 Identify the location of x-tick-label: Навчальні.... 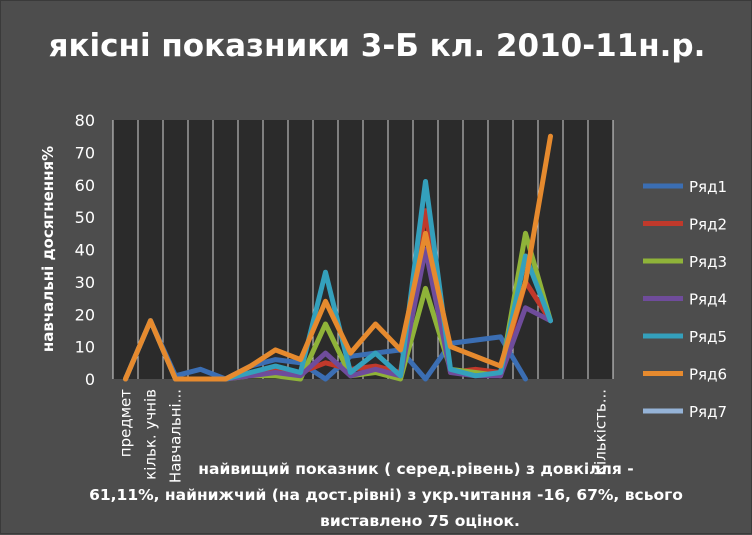
(176, 436).